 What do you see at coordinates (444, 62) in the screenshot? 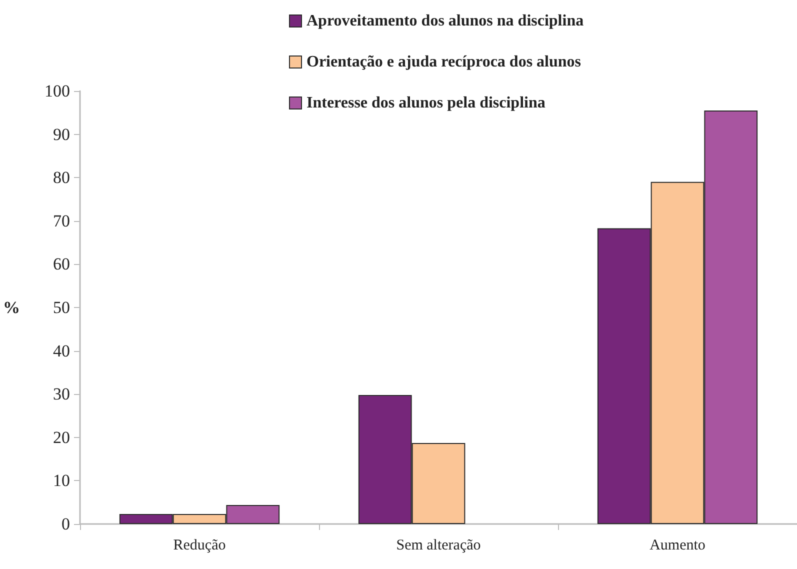
I see `legend-label: Orientação e ajuda recíproca dos alunos` at bounding box center [444, 62].